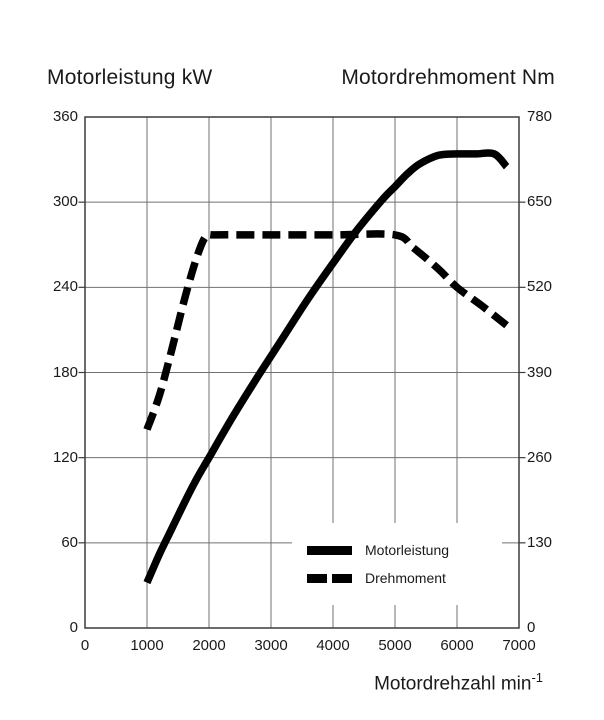  What do you see at coordinates (65, 201) in the screenshot?
I see `y-left-tick-label: 300` at bounding box center [65, 201].